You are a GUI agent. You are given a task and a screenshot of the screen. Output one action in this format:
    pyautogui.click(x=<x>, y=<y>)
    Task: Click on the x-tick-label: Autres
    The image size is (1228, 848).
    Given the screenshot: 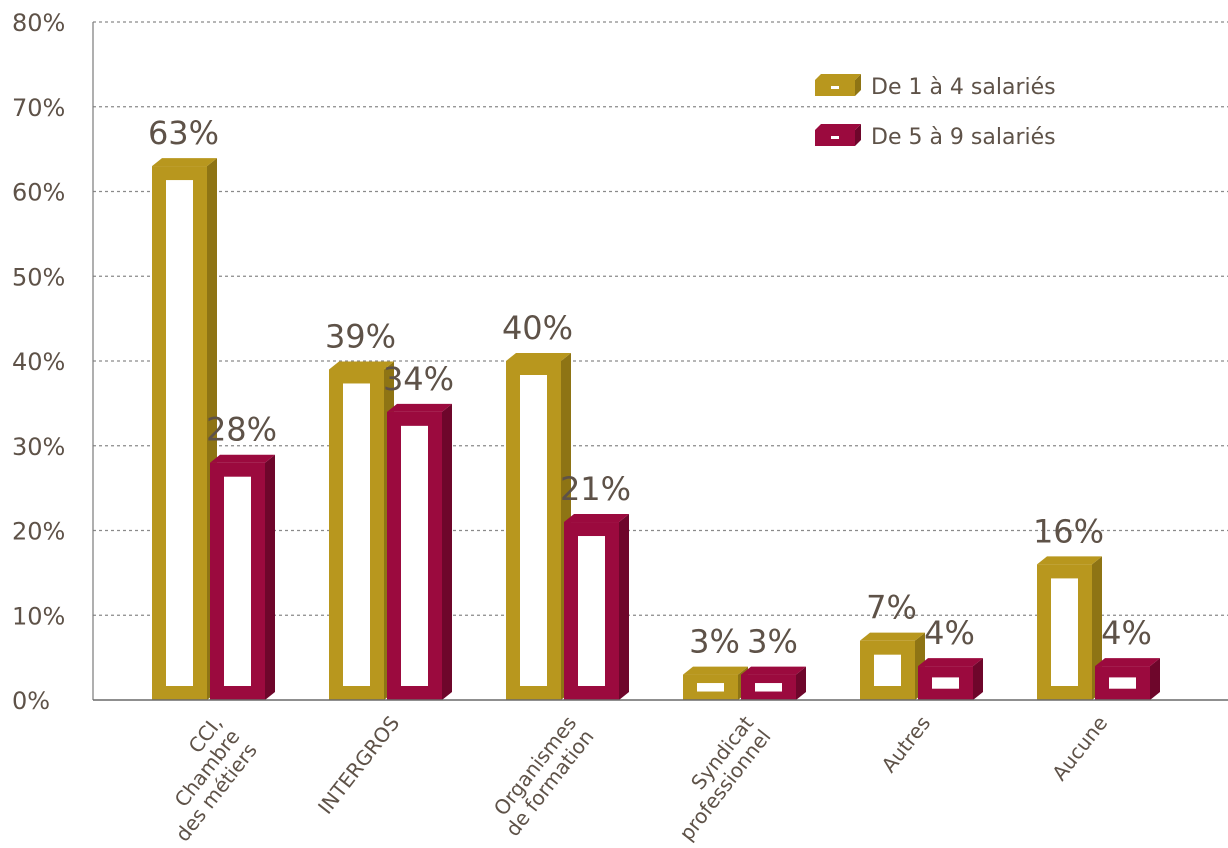 What is the action you would take?
    pyautogui.click(x=905, y=744)
    